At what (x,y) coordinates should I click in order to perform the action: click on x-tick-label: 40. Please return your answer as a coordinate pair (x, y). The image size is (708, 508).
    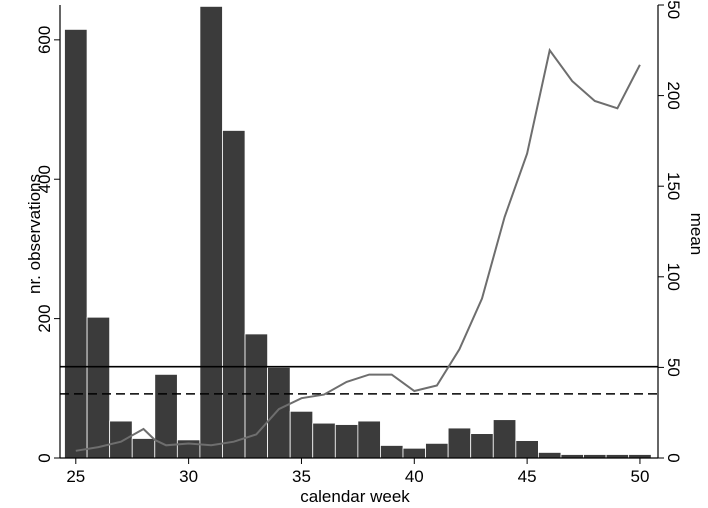
    Looking at the image, I should click on (414, 476).